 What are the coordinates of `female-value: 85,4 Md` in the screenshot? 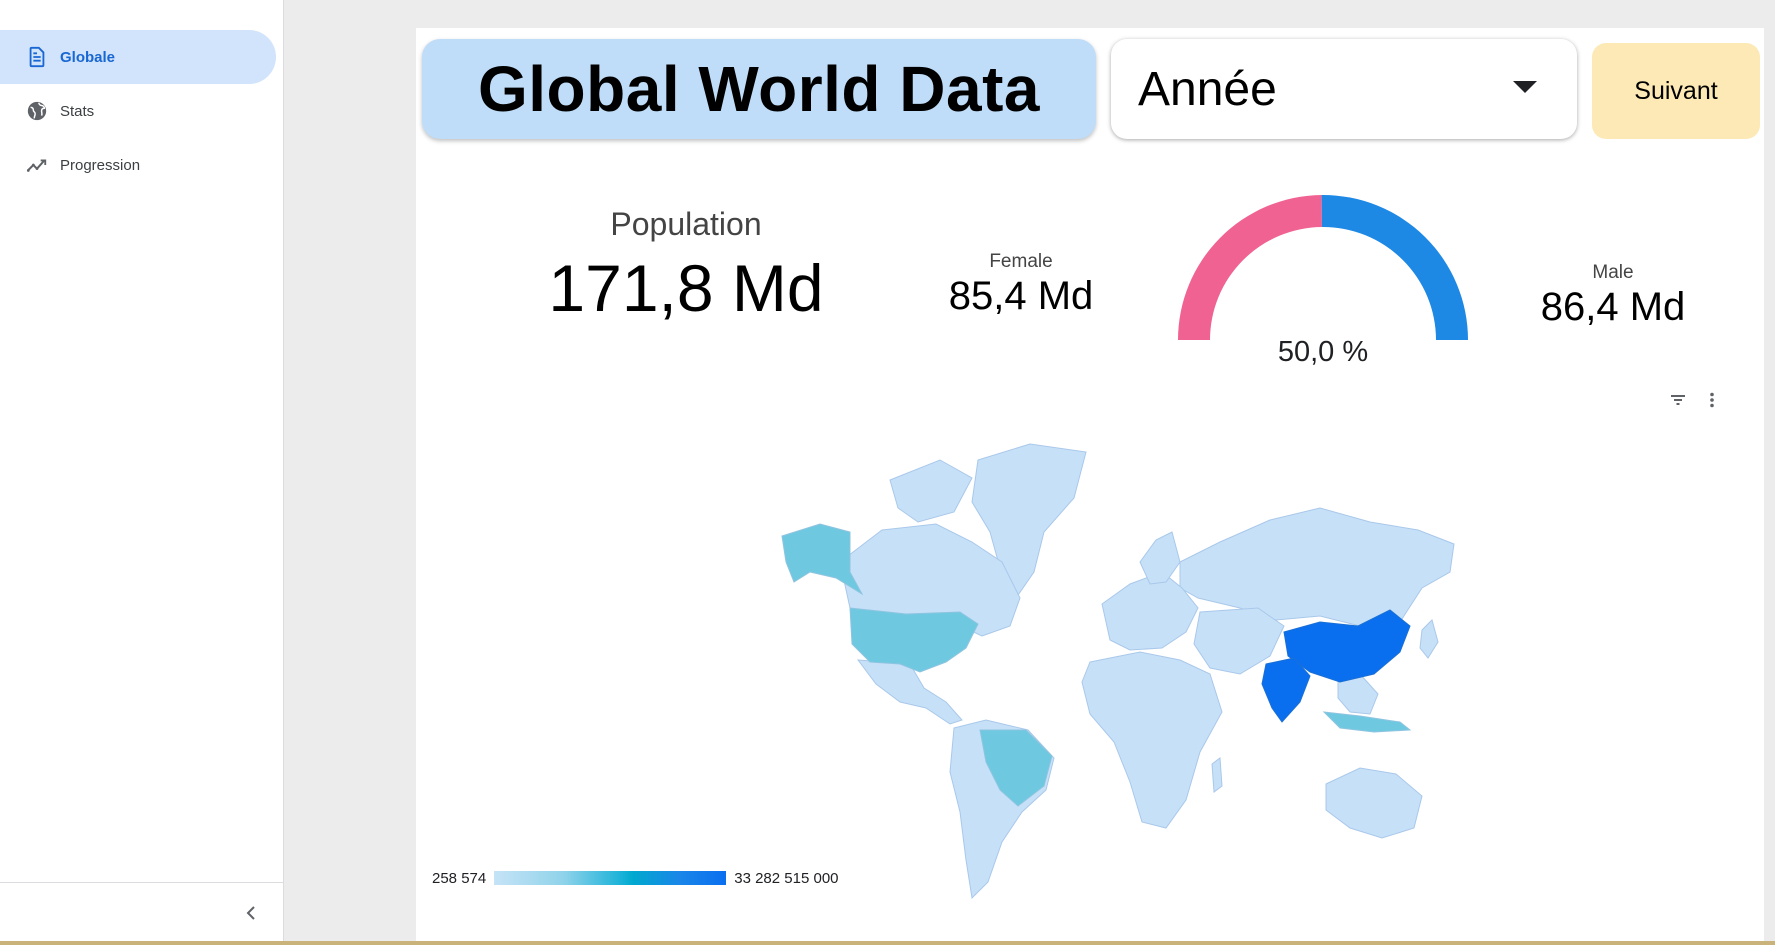 It's located at (1021, 296).